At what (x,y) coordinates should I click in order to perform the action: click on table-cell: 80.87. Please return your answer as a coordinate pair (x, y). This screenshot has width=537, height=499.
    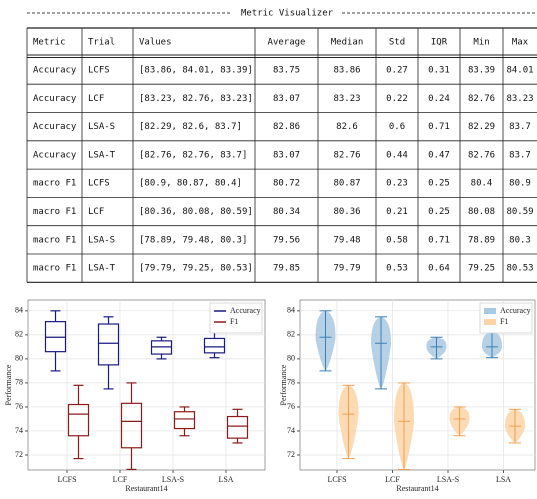
    Looking at the image, I should click on (346, 184).